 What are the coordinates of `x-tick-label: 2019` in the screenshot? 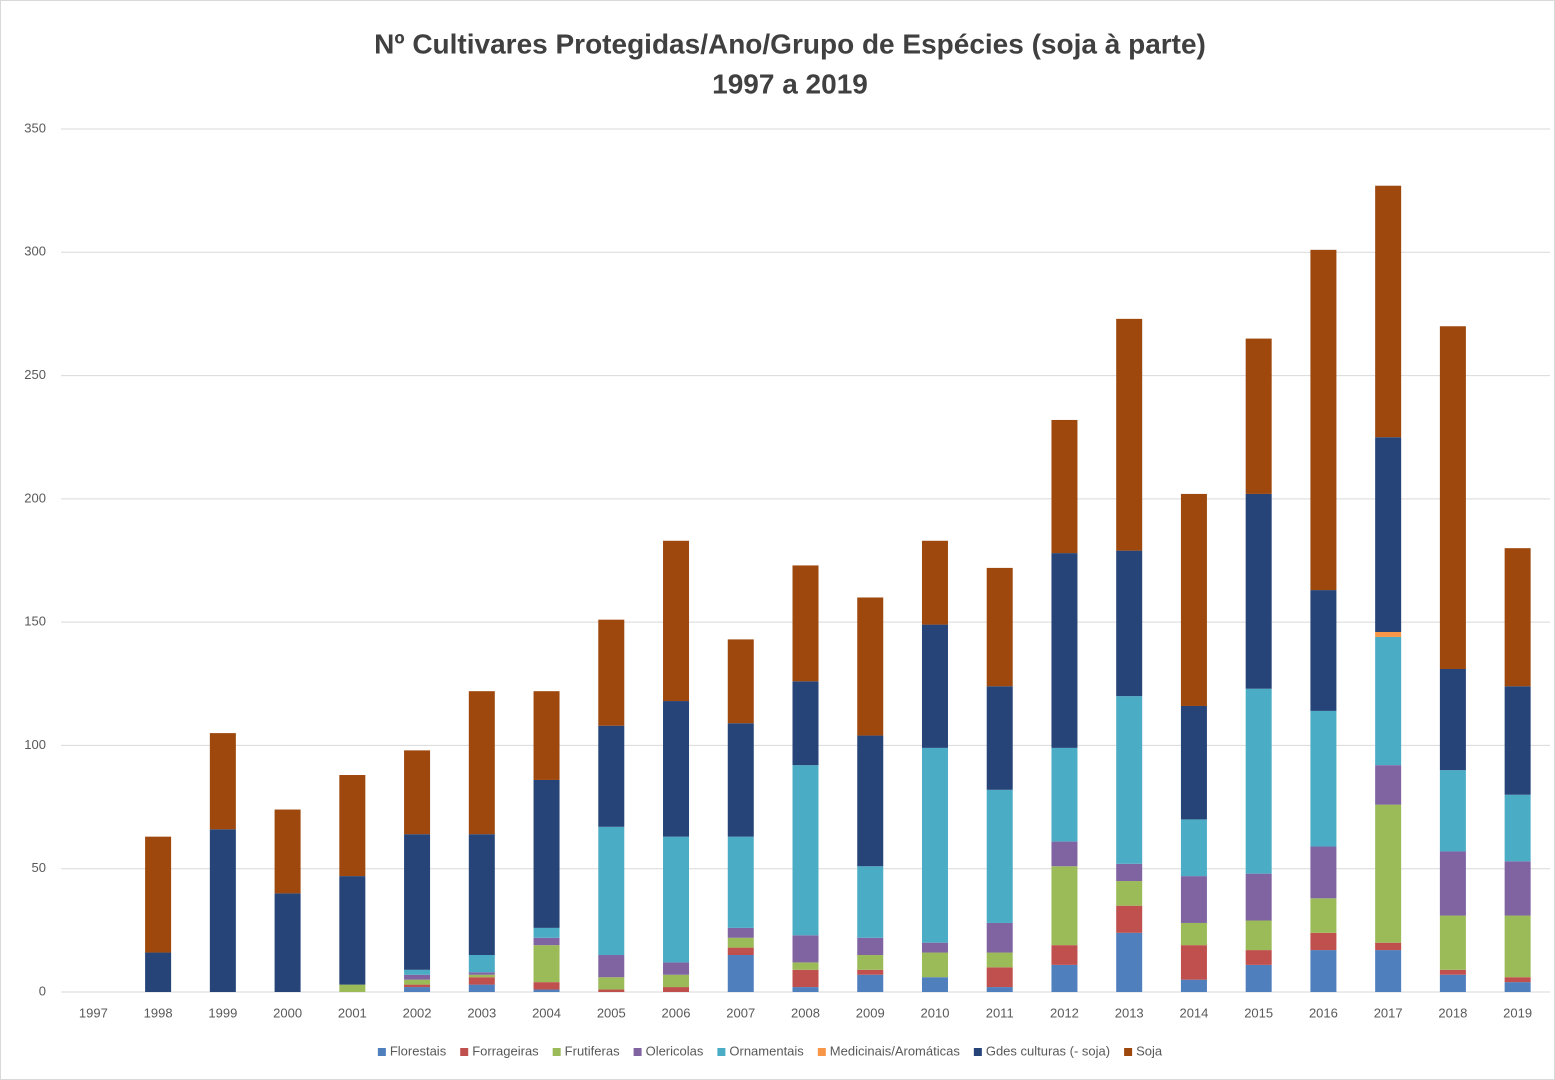 It's located at (1517, 1012).